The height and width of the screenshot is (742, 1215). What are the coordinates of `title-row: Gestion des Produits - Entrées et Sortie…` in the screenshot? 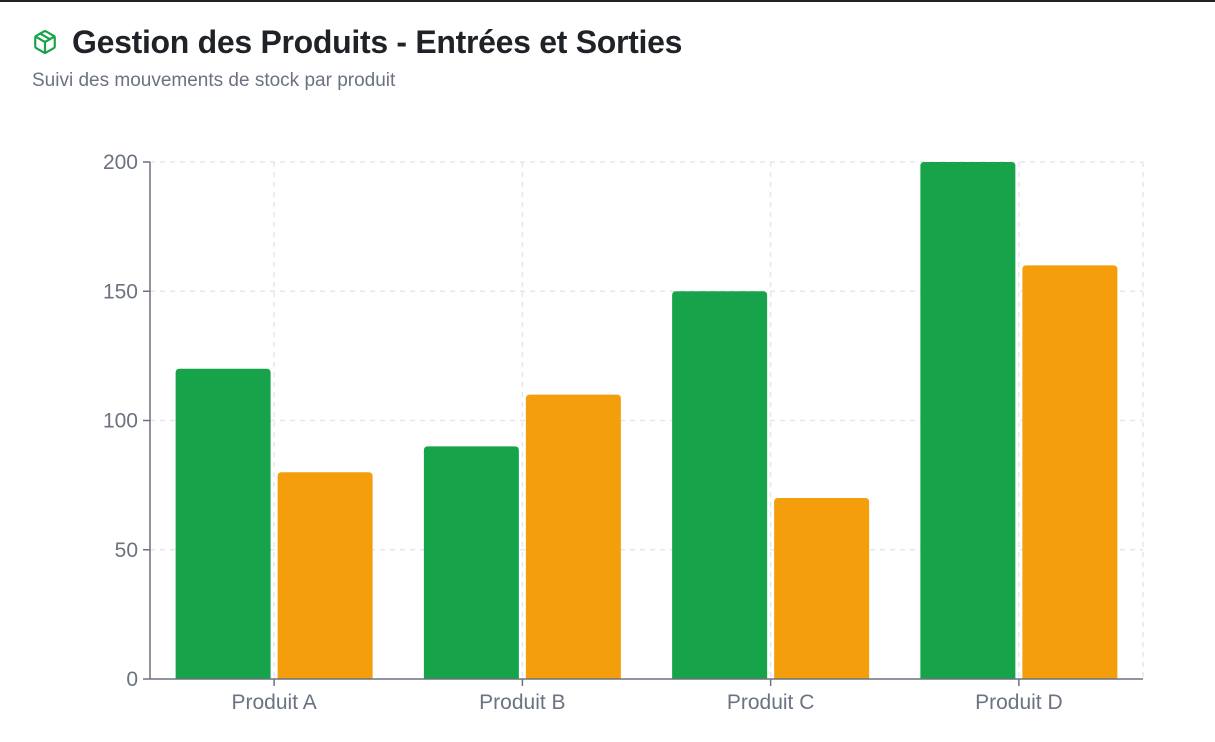 It's located at (357, 42).